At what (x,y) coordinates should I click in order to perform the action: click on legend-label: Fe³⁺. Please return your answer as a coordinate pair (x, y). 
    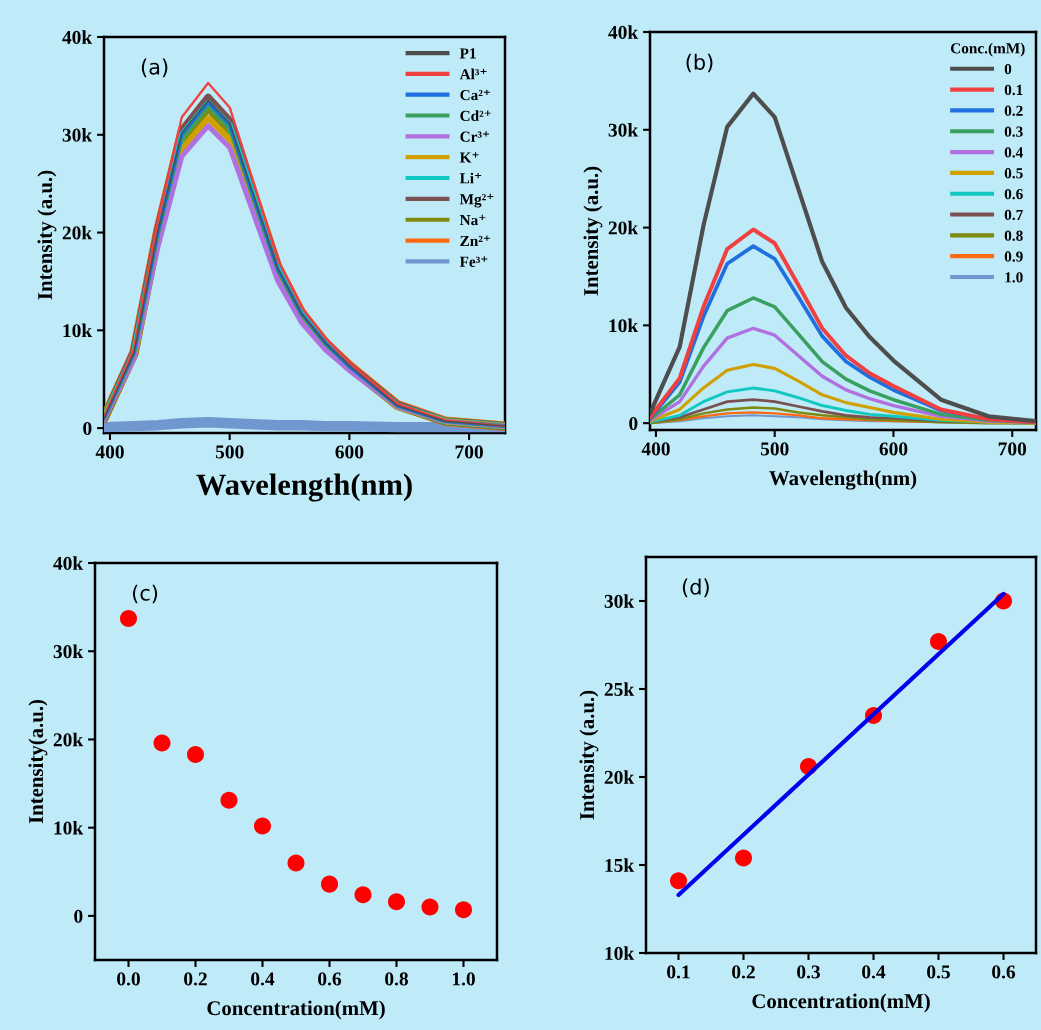
    Looking at the image, I should click on (473, 261).